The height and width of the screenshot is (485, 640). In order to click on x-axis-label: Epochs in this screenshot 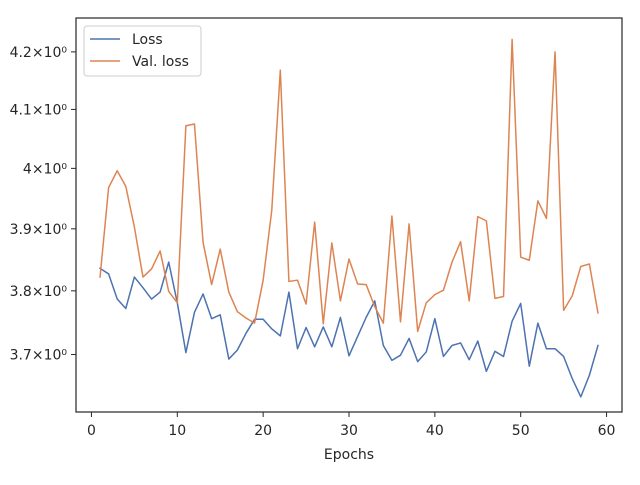, I will do `click(349, 455)`.